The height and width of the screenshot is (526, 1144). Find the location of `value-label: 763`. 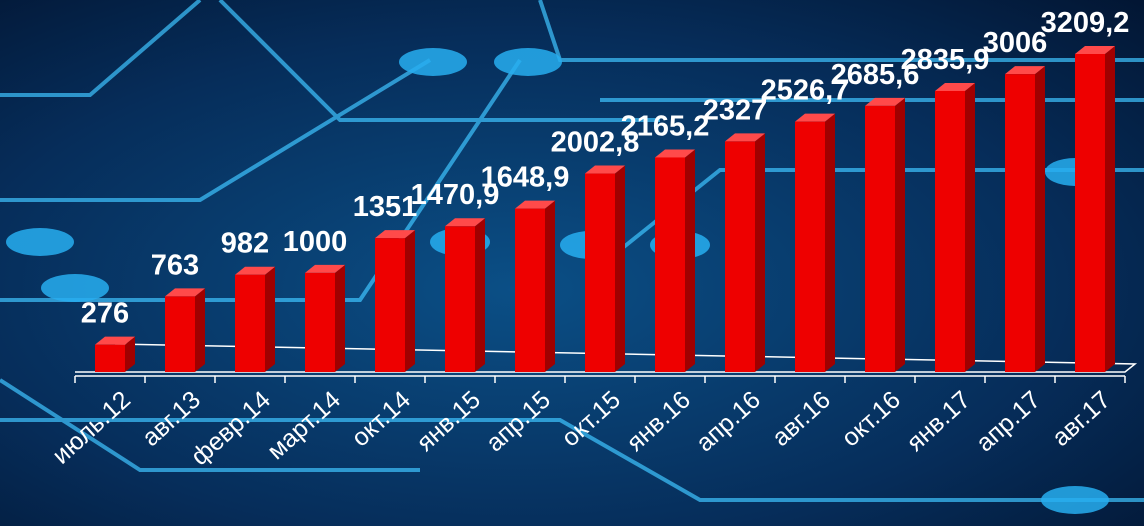

value-label: 763 is located at coordinates (175, 265).